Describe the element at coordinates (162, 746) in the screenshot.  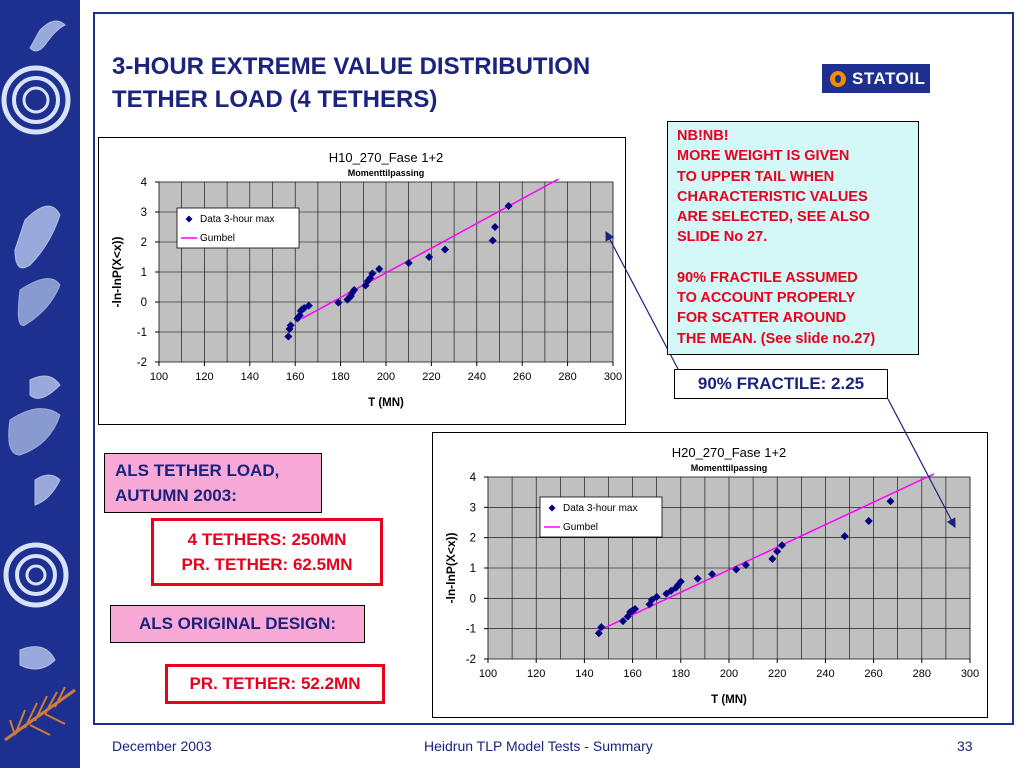
I see `footer-date: December 2003` at that location.